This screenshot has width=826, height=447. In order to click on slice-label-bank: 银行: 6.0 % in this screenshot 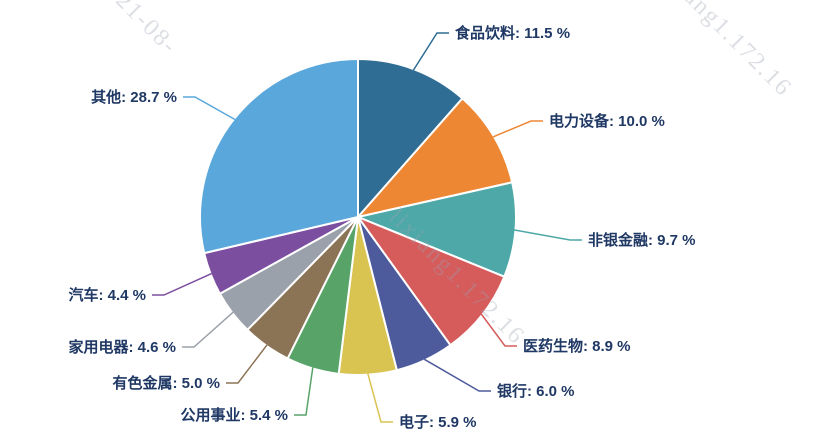, I will do `click(536, 391)`.